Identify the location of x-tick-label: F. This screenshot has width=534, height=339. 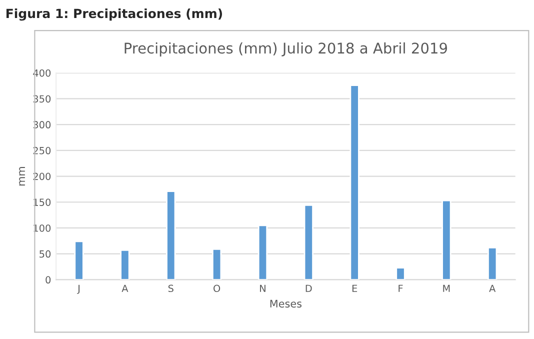
(400, 288).